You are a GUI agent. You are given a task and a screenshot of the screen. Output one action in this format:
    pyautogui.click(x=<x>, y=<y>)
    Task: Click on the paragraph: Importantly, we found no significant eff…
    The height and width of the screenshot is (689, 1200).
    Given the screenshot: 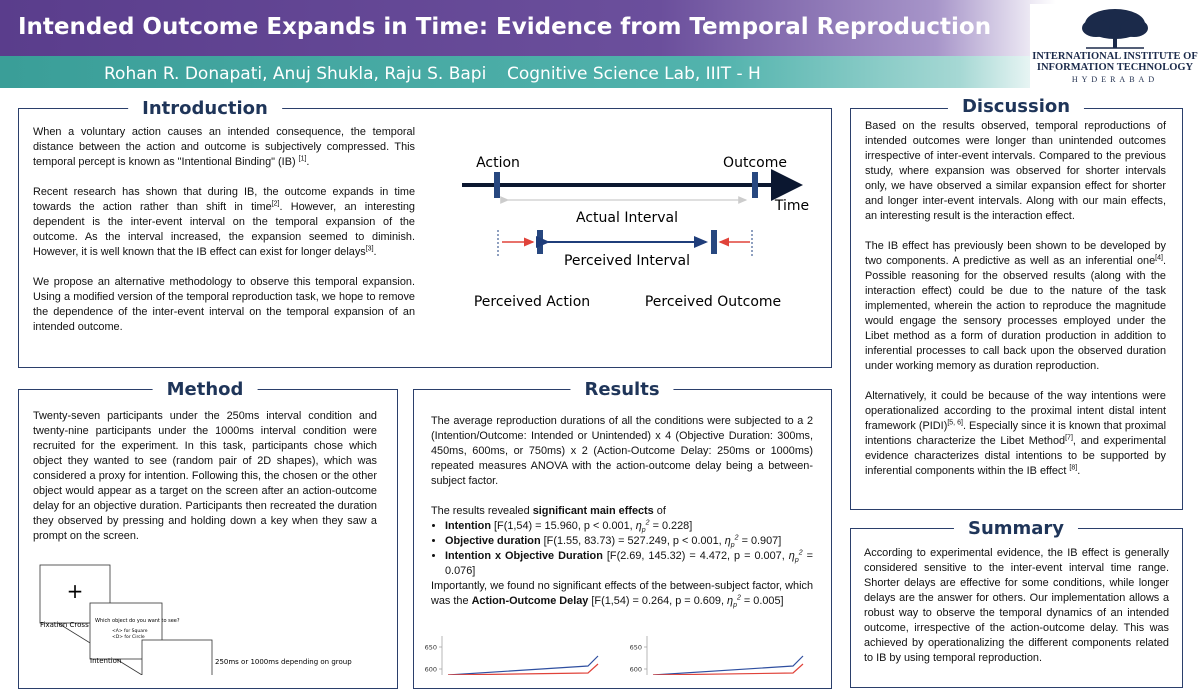 What is the action you would take?
    pyautogui.click(x=622, y=594)
    